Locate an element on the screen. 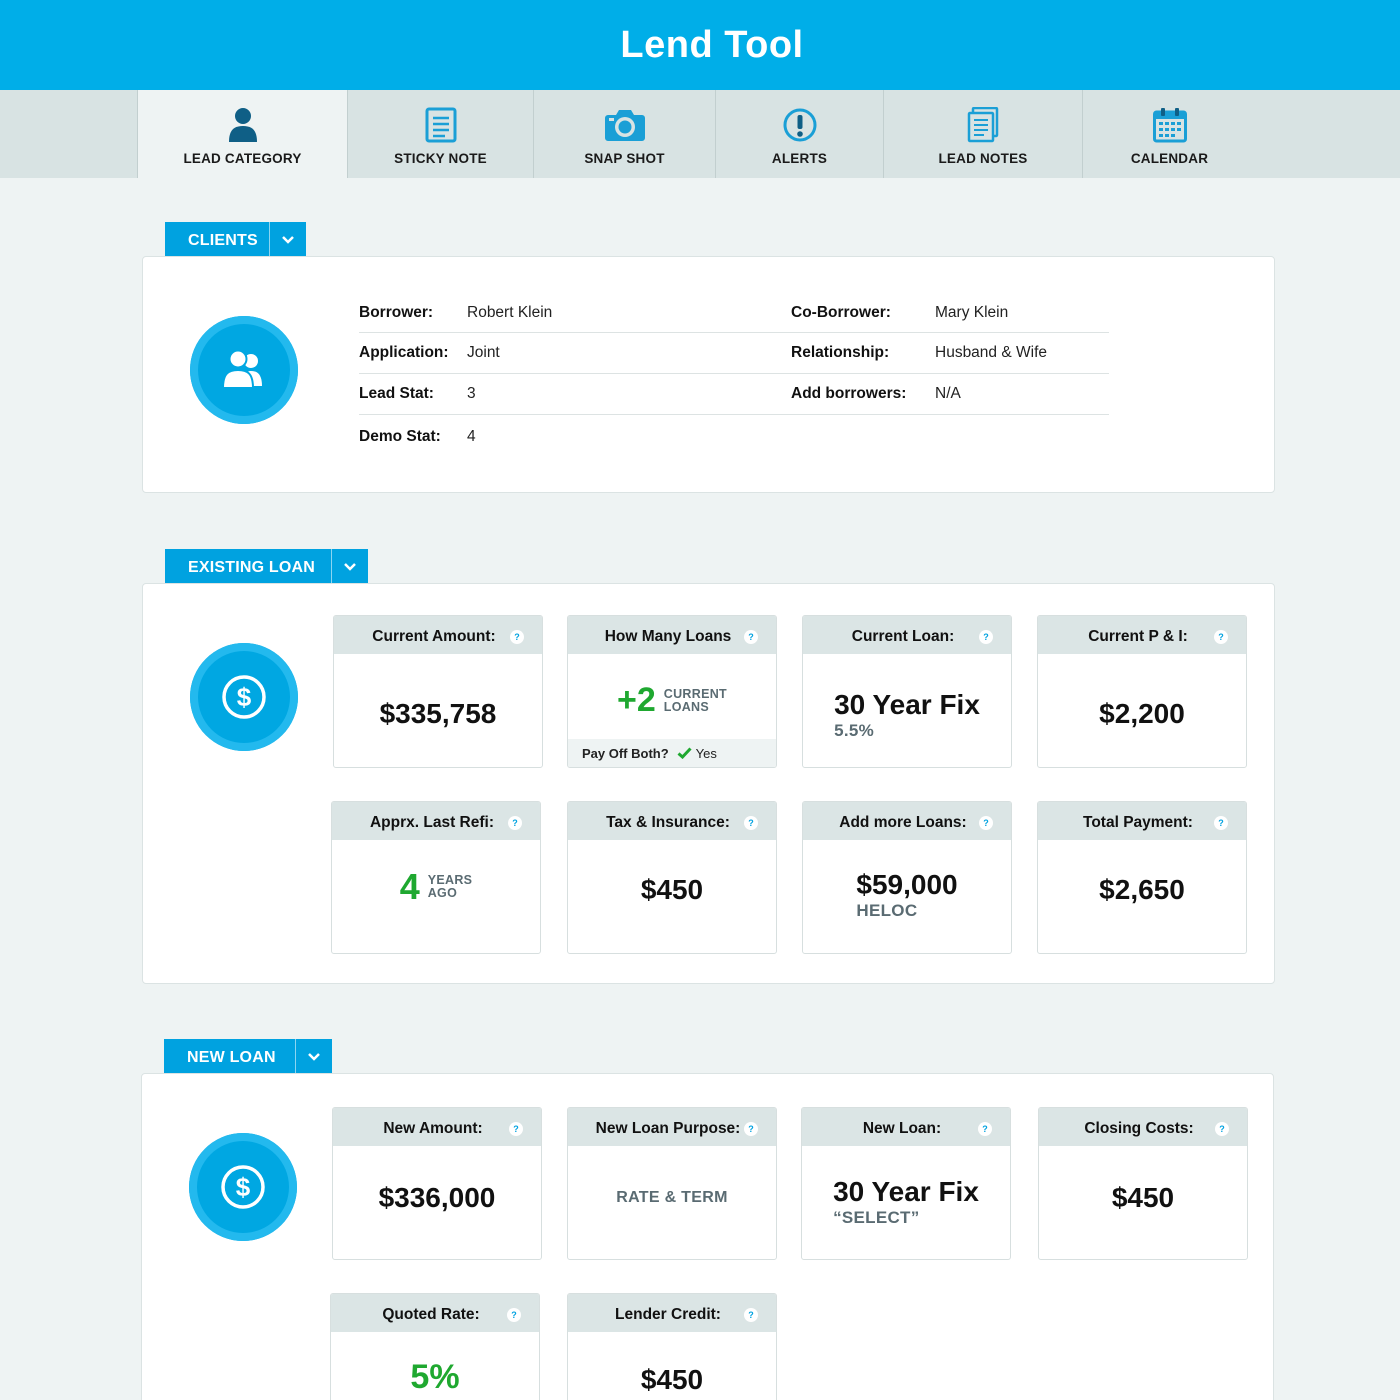 Image resolution: width=1400 pixels, height=1400 pixels. clients-icon-circle is located at coordinates (244, 370).